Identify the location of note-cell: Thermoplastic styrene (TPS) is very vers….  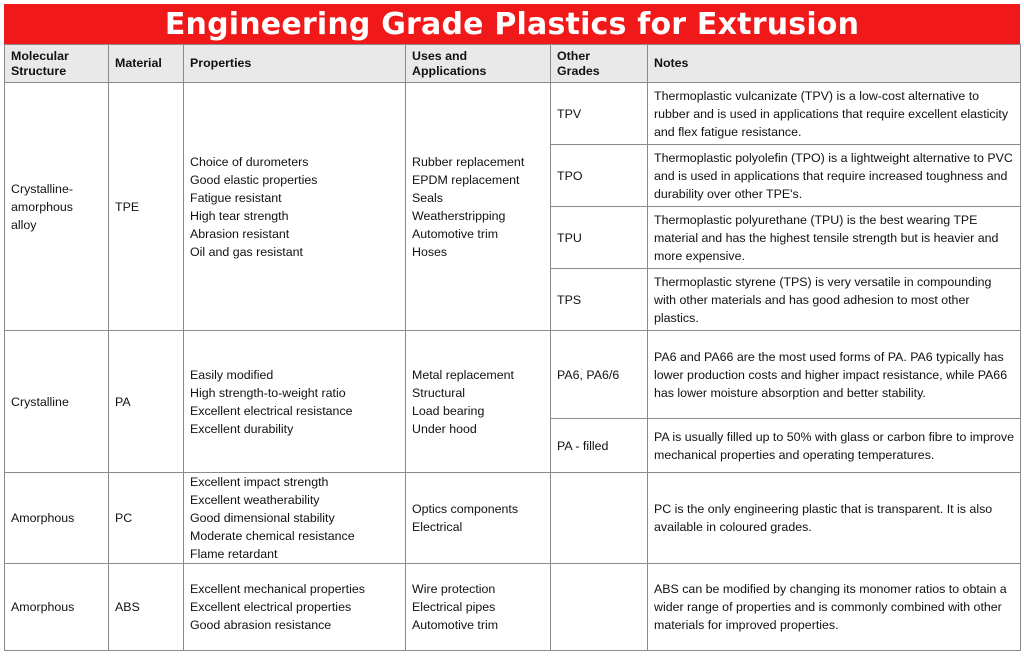
(834, 299).